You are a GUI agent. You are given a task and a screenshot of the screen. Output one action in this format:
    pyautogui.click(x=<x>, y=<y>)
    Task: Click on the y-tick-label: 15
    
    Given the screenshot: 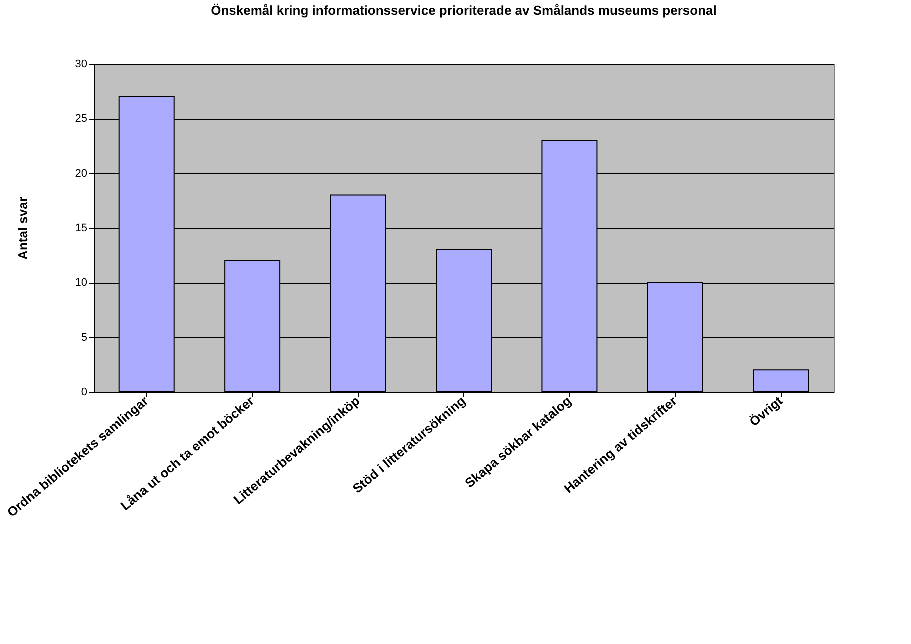 What is the action you would take?
    pyautogui.click(x=81, y=228)
    